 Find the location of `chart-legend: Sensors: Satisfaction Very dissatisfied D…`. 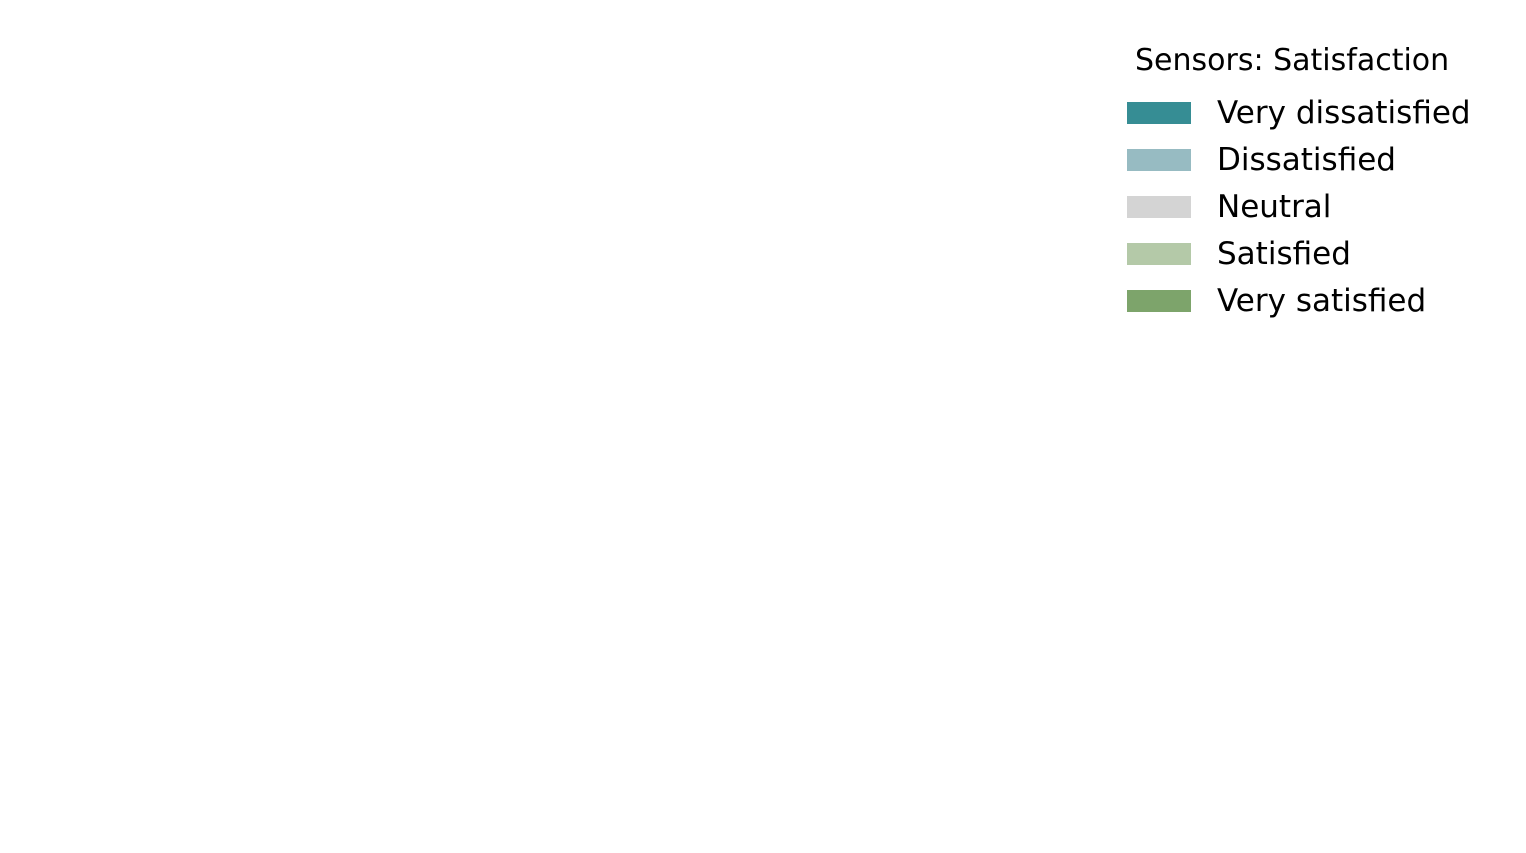

chart-legend: Sensors: Satisfaction Very dissatisfied D… is located at coordinates (1312, 183).